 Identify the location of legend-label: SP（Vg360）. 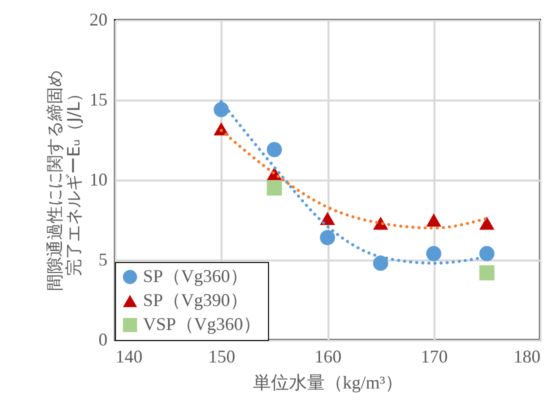
(195, 276).